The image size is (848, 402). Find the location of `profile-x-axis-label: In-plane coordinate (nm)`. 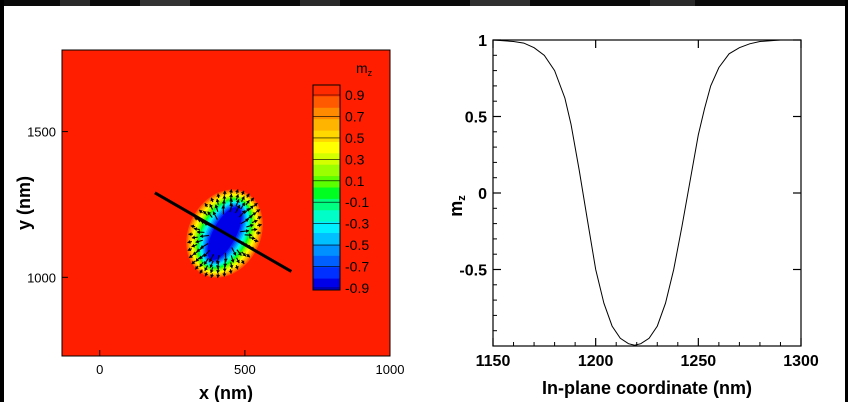

profile-x-axis-label: In-plane coordinate (nm) is located at coordinates (647, 388).